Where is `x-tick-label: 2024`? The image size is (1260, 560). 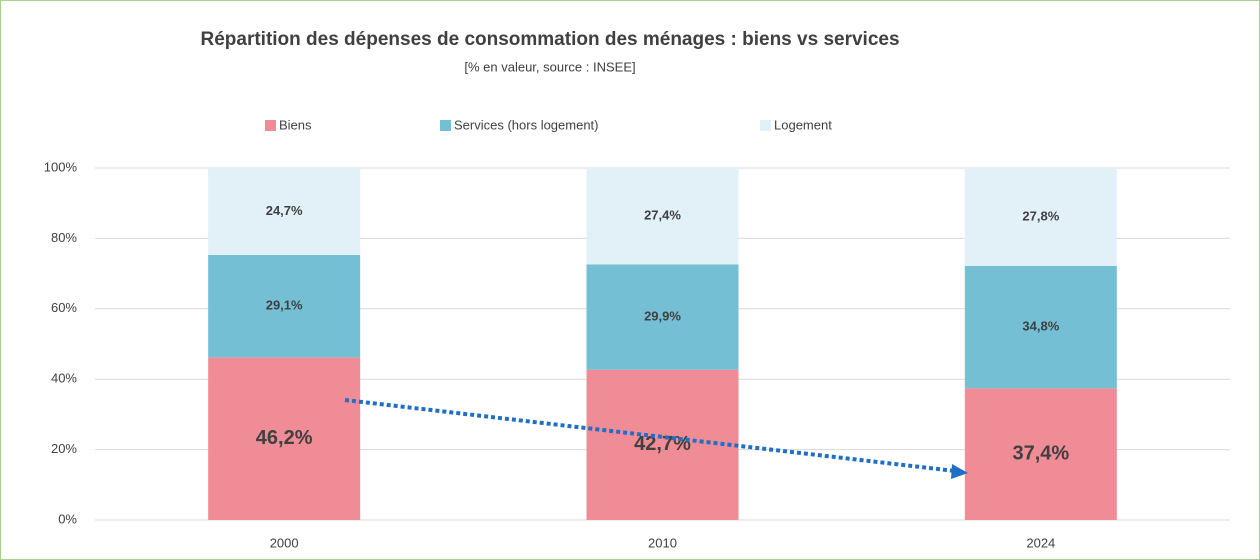 x-tick-label: 2024 is located at coordinates (1040, 542).